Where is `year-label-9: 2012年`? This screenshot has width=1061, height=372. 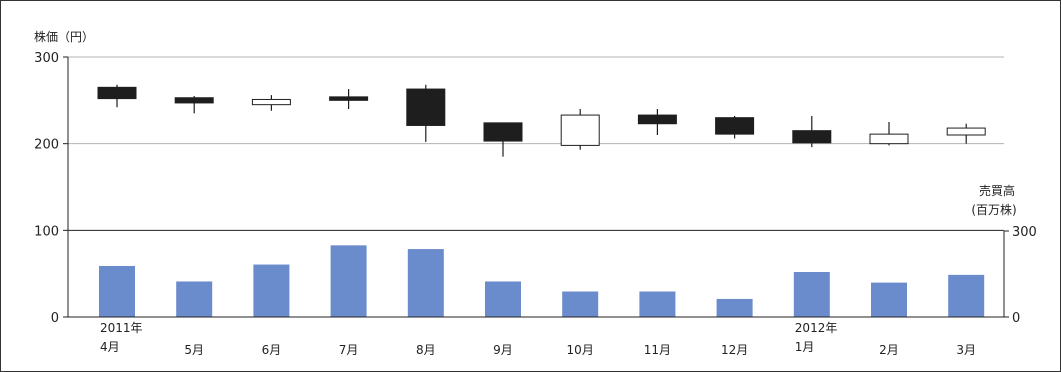
year-label-9: 2012年 is located at coordinates (816, 328).